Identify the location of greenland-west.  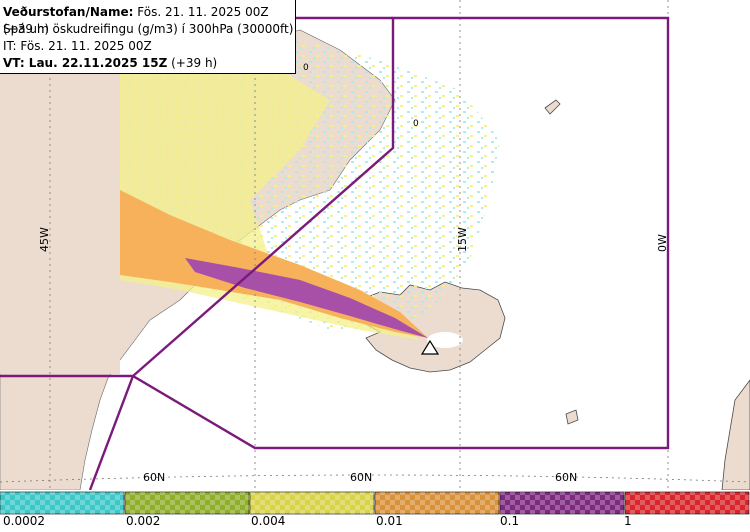
(60, 224).